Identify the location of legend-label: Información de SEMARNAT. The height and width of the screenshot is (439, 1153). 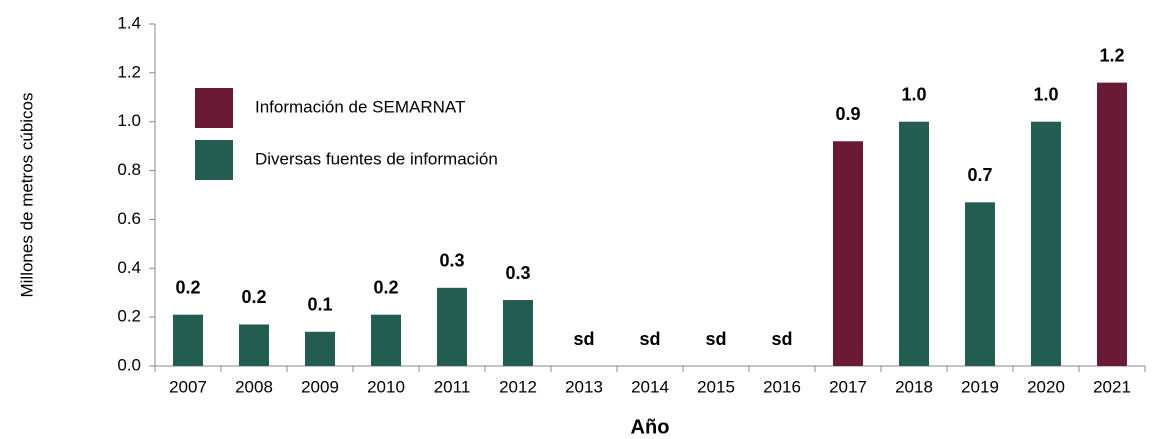
(360, 106).